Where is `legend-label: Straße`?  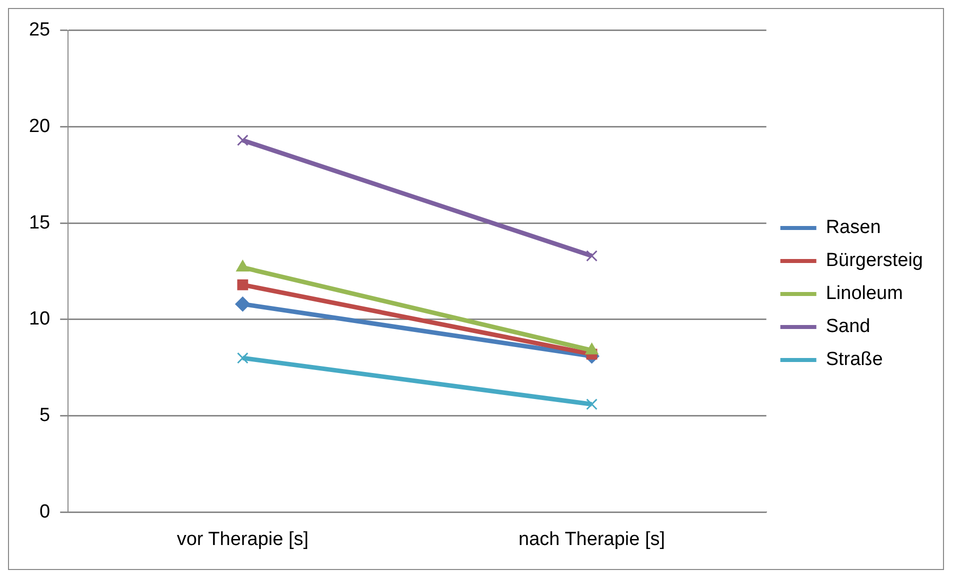
legend-label: Straße is located at coordinates (854, 359).